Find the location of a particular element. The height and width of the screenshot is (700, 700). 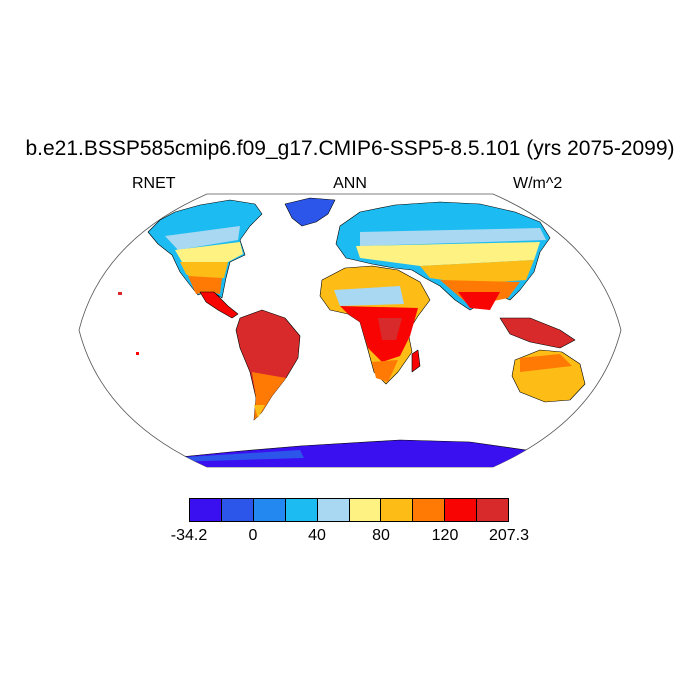

colorbar-tick-label: 0 is located at coordinates (253, 535).